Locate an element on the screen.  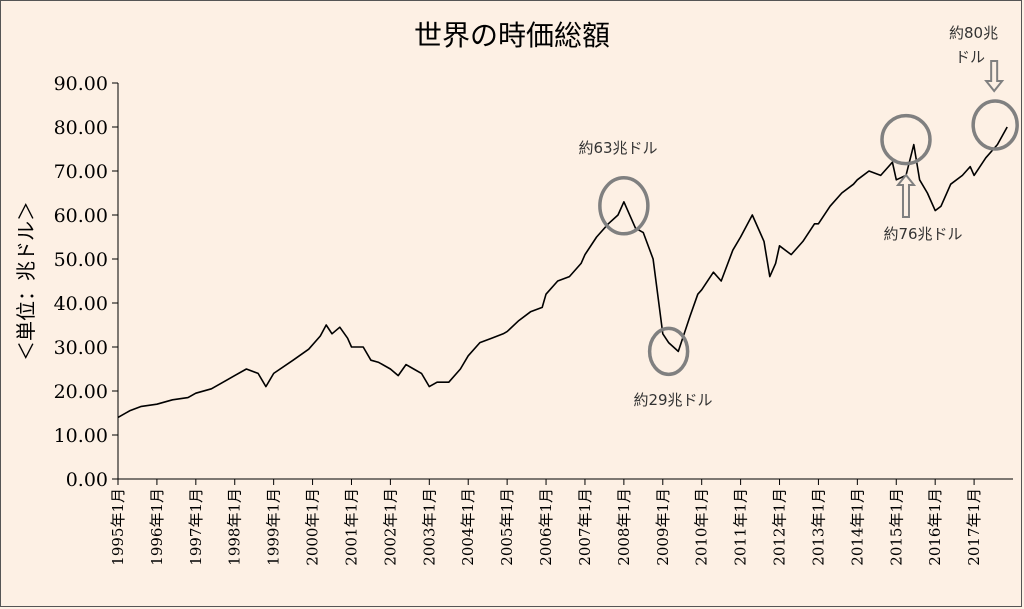
x-tick-label: 2009年1月 is located at coordinates (663, 527).